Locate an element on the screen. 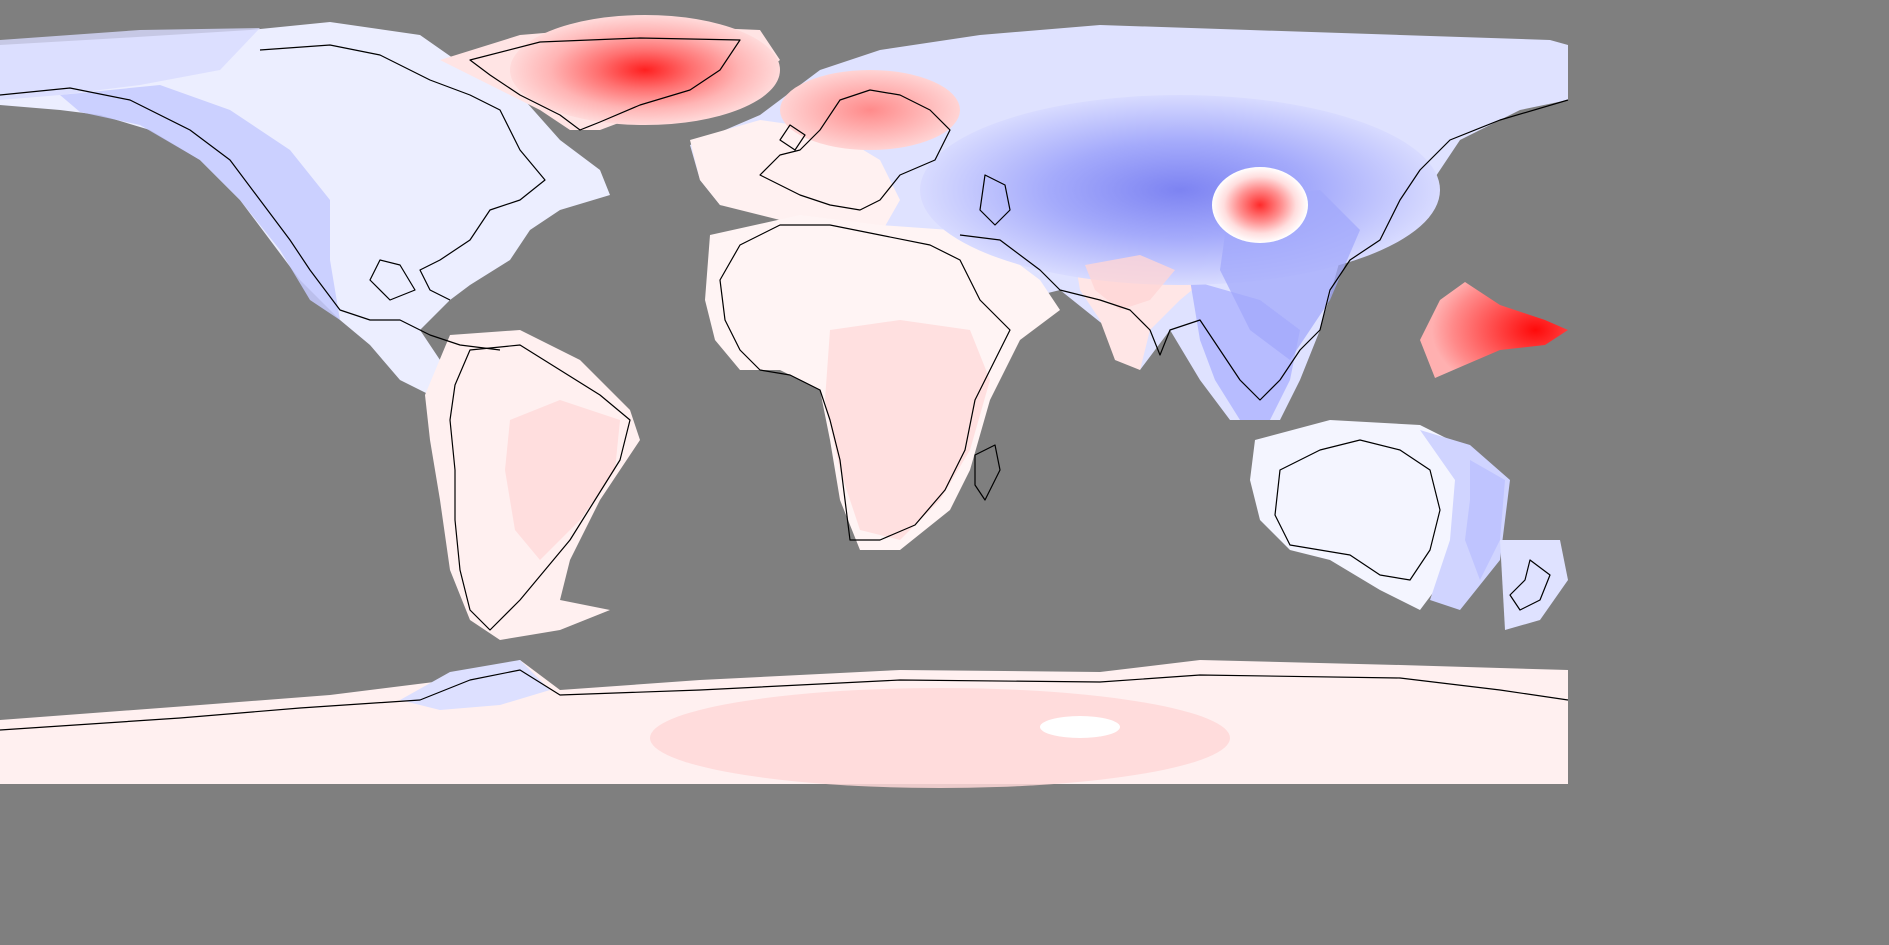  africa-coastline is located at coordinates (865, 382).